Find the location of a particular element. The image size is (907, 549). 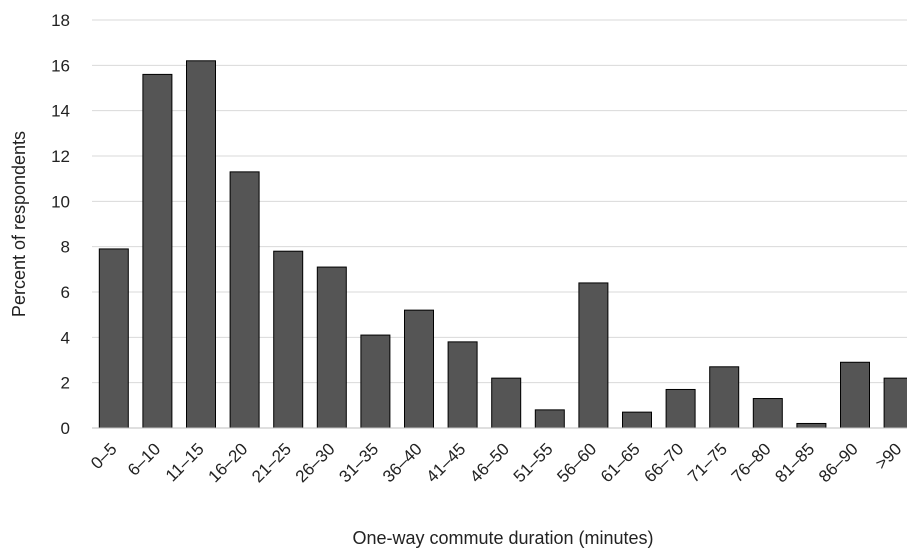

y-tick-label: 12 is located at coordinates (60, 156).